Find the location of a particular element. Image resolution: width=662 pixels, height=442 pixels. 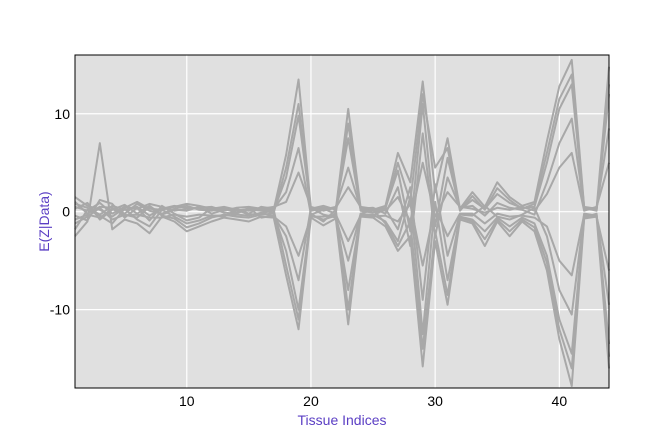

x-tick-label: 20 is located at coordinates (311, 401).